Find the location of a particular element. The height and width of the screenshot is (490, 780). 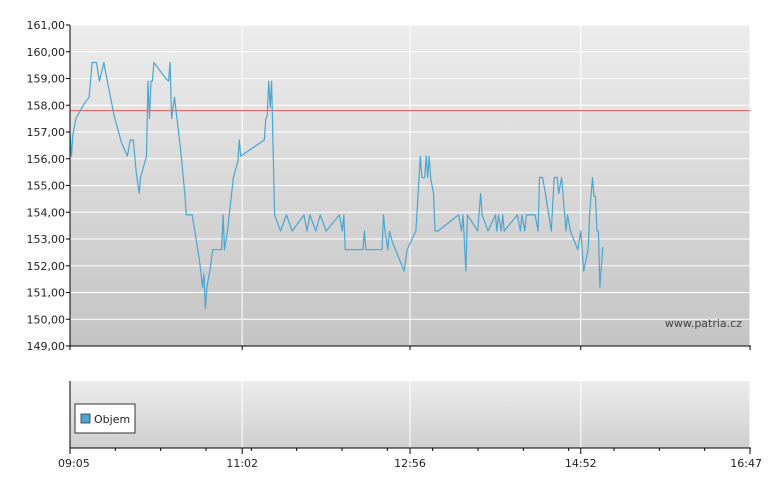

x-tick-label: 11:02 is located at coordinates (242, 463).